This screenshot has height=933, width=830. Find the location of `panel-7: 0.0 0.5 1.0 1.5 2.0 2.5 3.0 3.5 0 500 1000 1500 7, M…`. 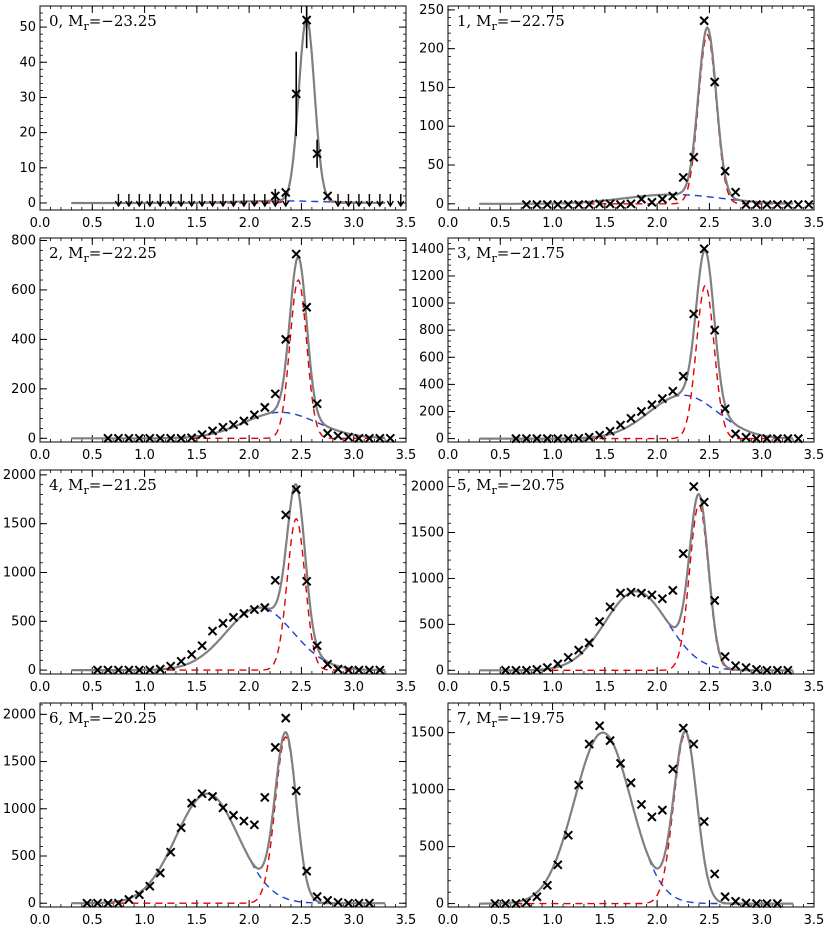

panel-7: 0.0 0.5 1.0 1.5 2.0 2.5 3.0 3.5 0 500 1000 1500 7, M… is located at coordinates (617, 815).